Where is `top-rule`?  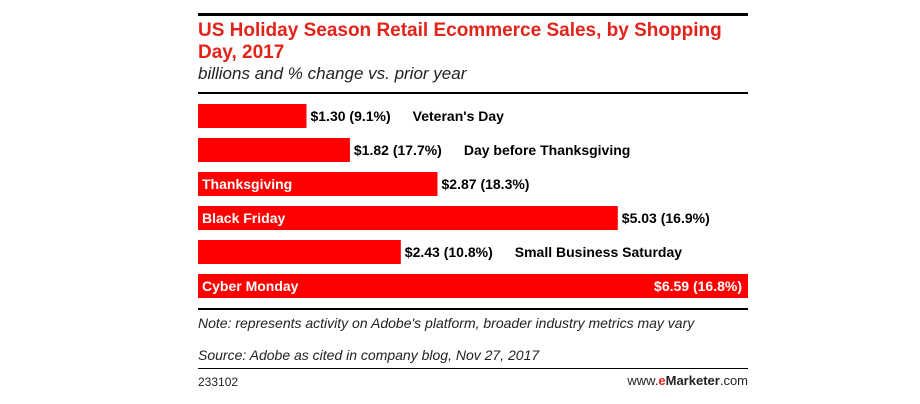
top-rule is located at coordinates (473, 14).